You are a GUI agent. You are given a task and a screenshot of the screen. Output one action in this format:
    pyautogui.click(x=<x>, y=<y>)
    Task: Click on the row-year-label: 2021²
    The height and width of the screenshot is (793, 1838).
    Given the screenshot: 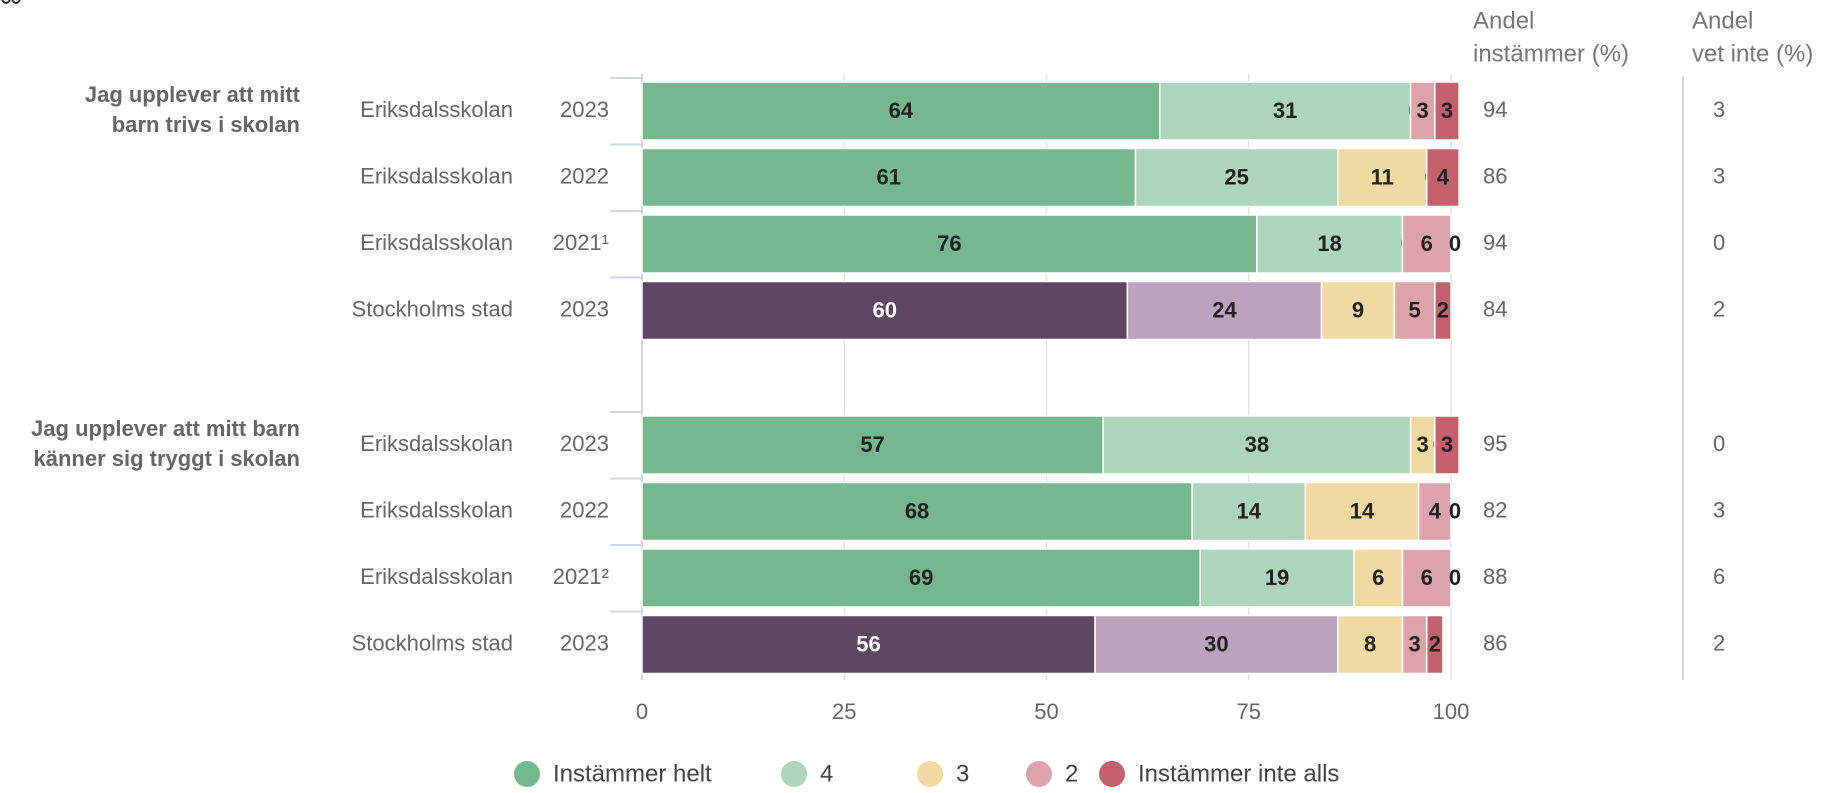 What is the action you would take?
    pyautogui.click(x=581, y=576)
    